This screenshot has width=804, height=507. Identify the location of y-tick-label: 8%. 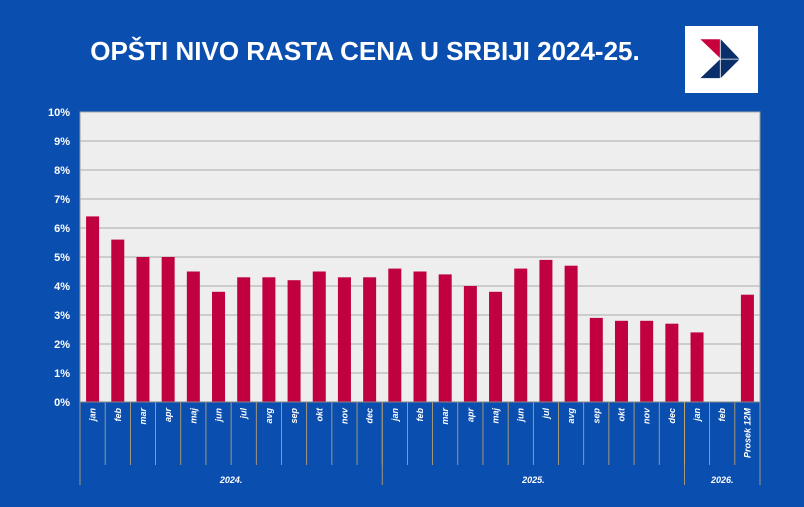
(62, 171).